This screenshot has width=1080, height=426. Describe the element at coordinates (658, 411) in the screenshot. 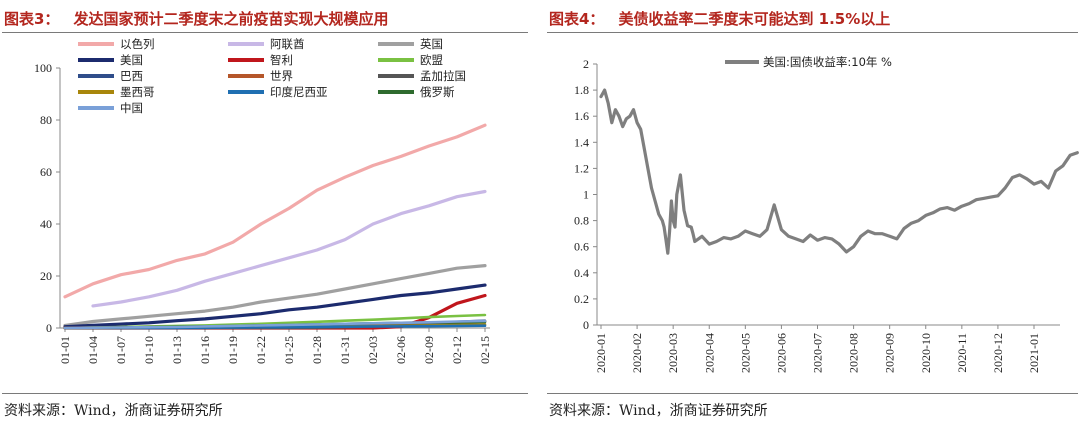

I see `right-source-note: 资料来源：Wind，浙商证券研究所` at that location.